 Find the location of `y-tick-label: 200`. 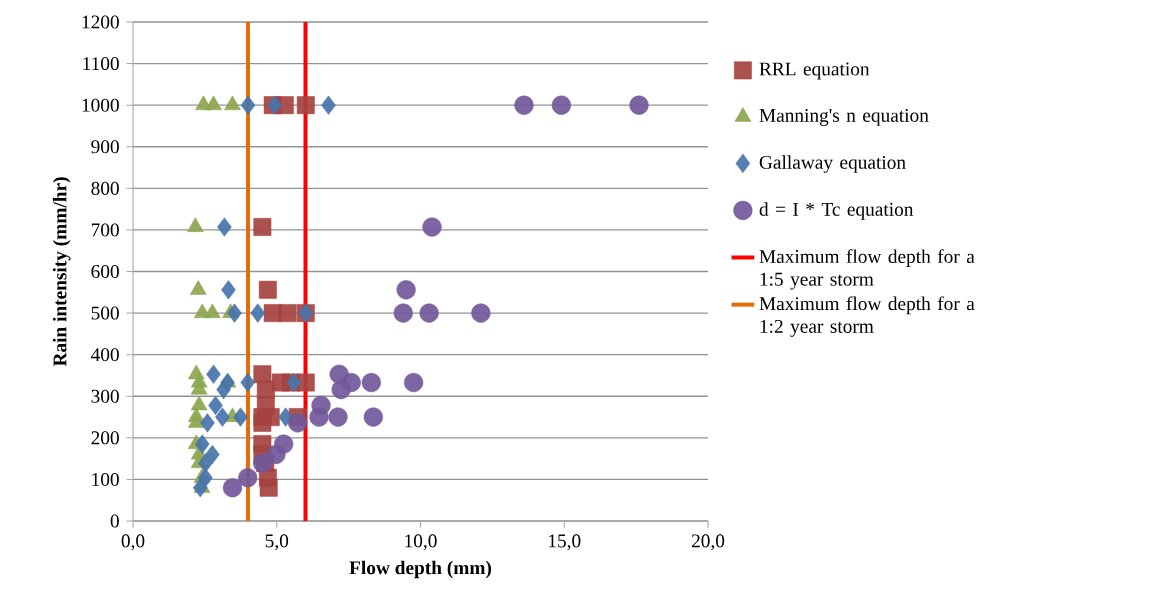

y-tick-label: 200 is located at coordinates (105, 438).